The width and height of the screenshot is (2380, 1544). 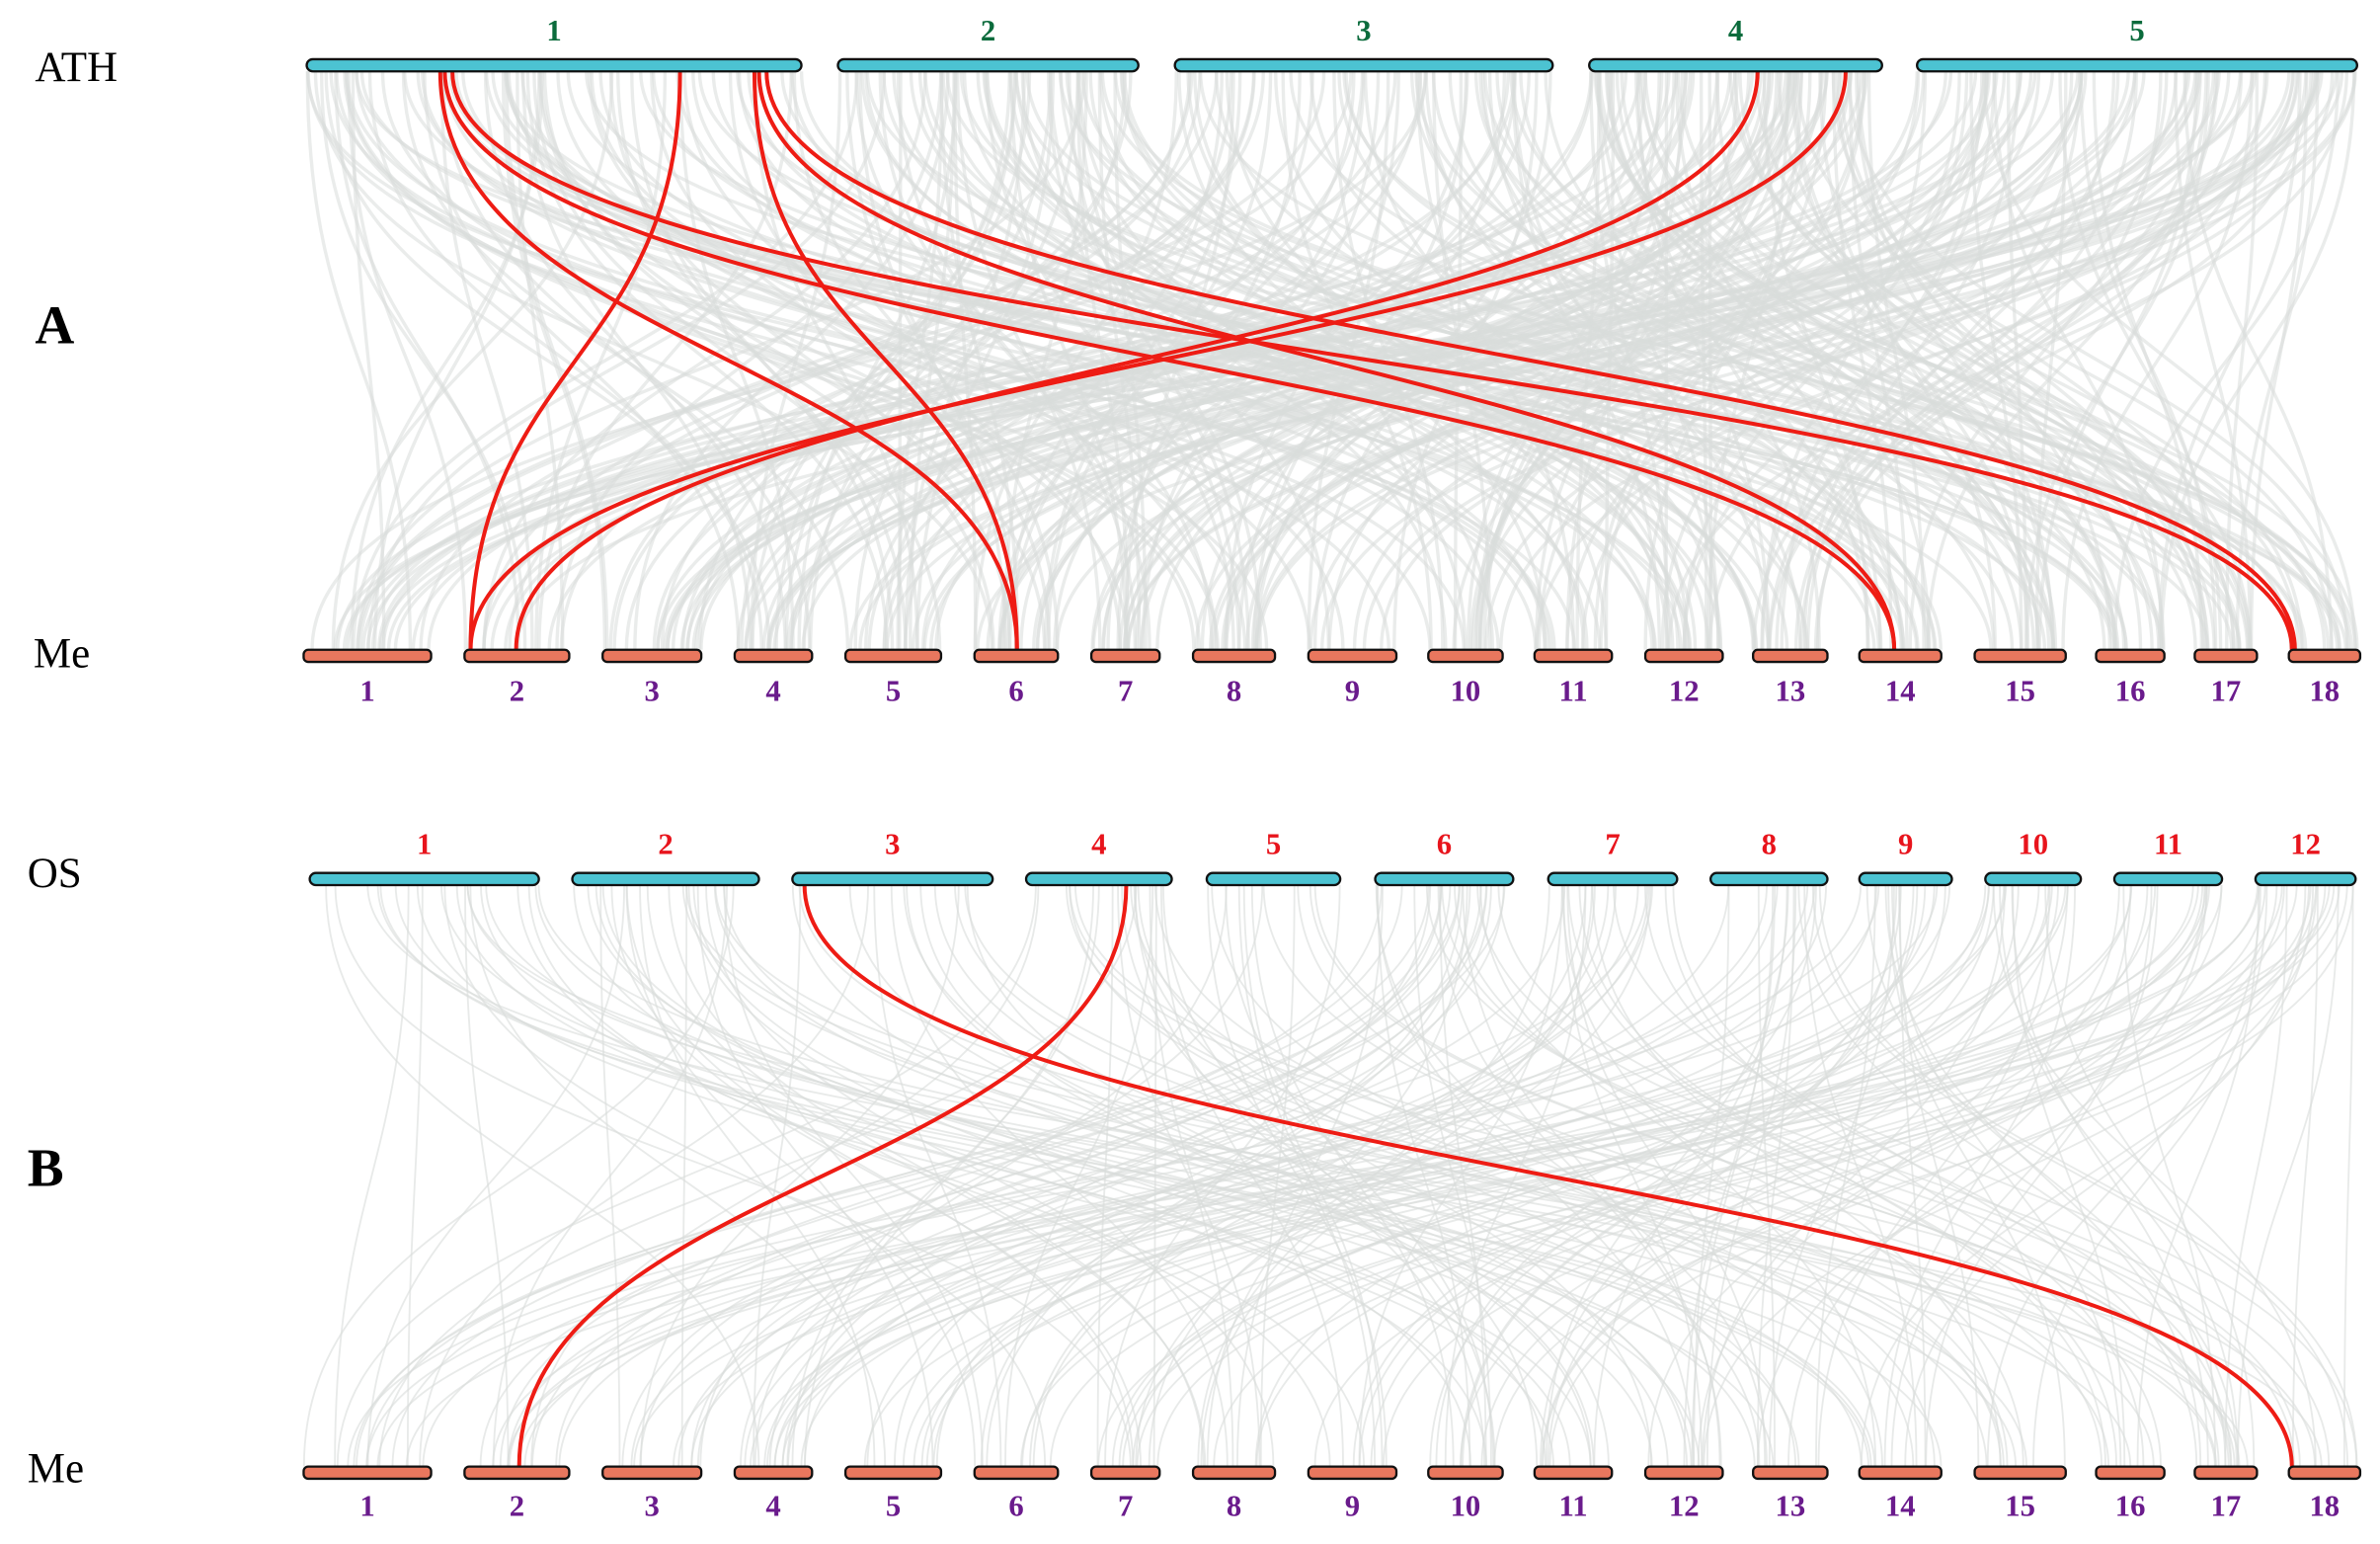 I want to click on chromosome-label: 13, so click(x=1790, y=1506).